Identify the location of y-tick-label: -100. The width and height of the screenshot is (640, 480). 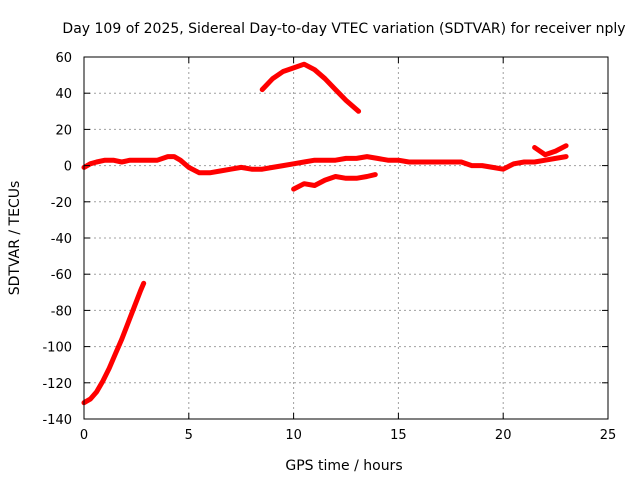
(57, 348).